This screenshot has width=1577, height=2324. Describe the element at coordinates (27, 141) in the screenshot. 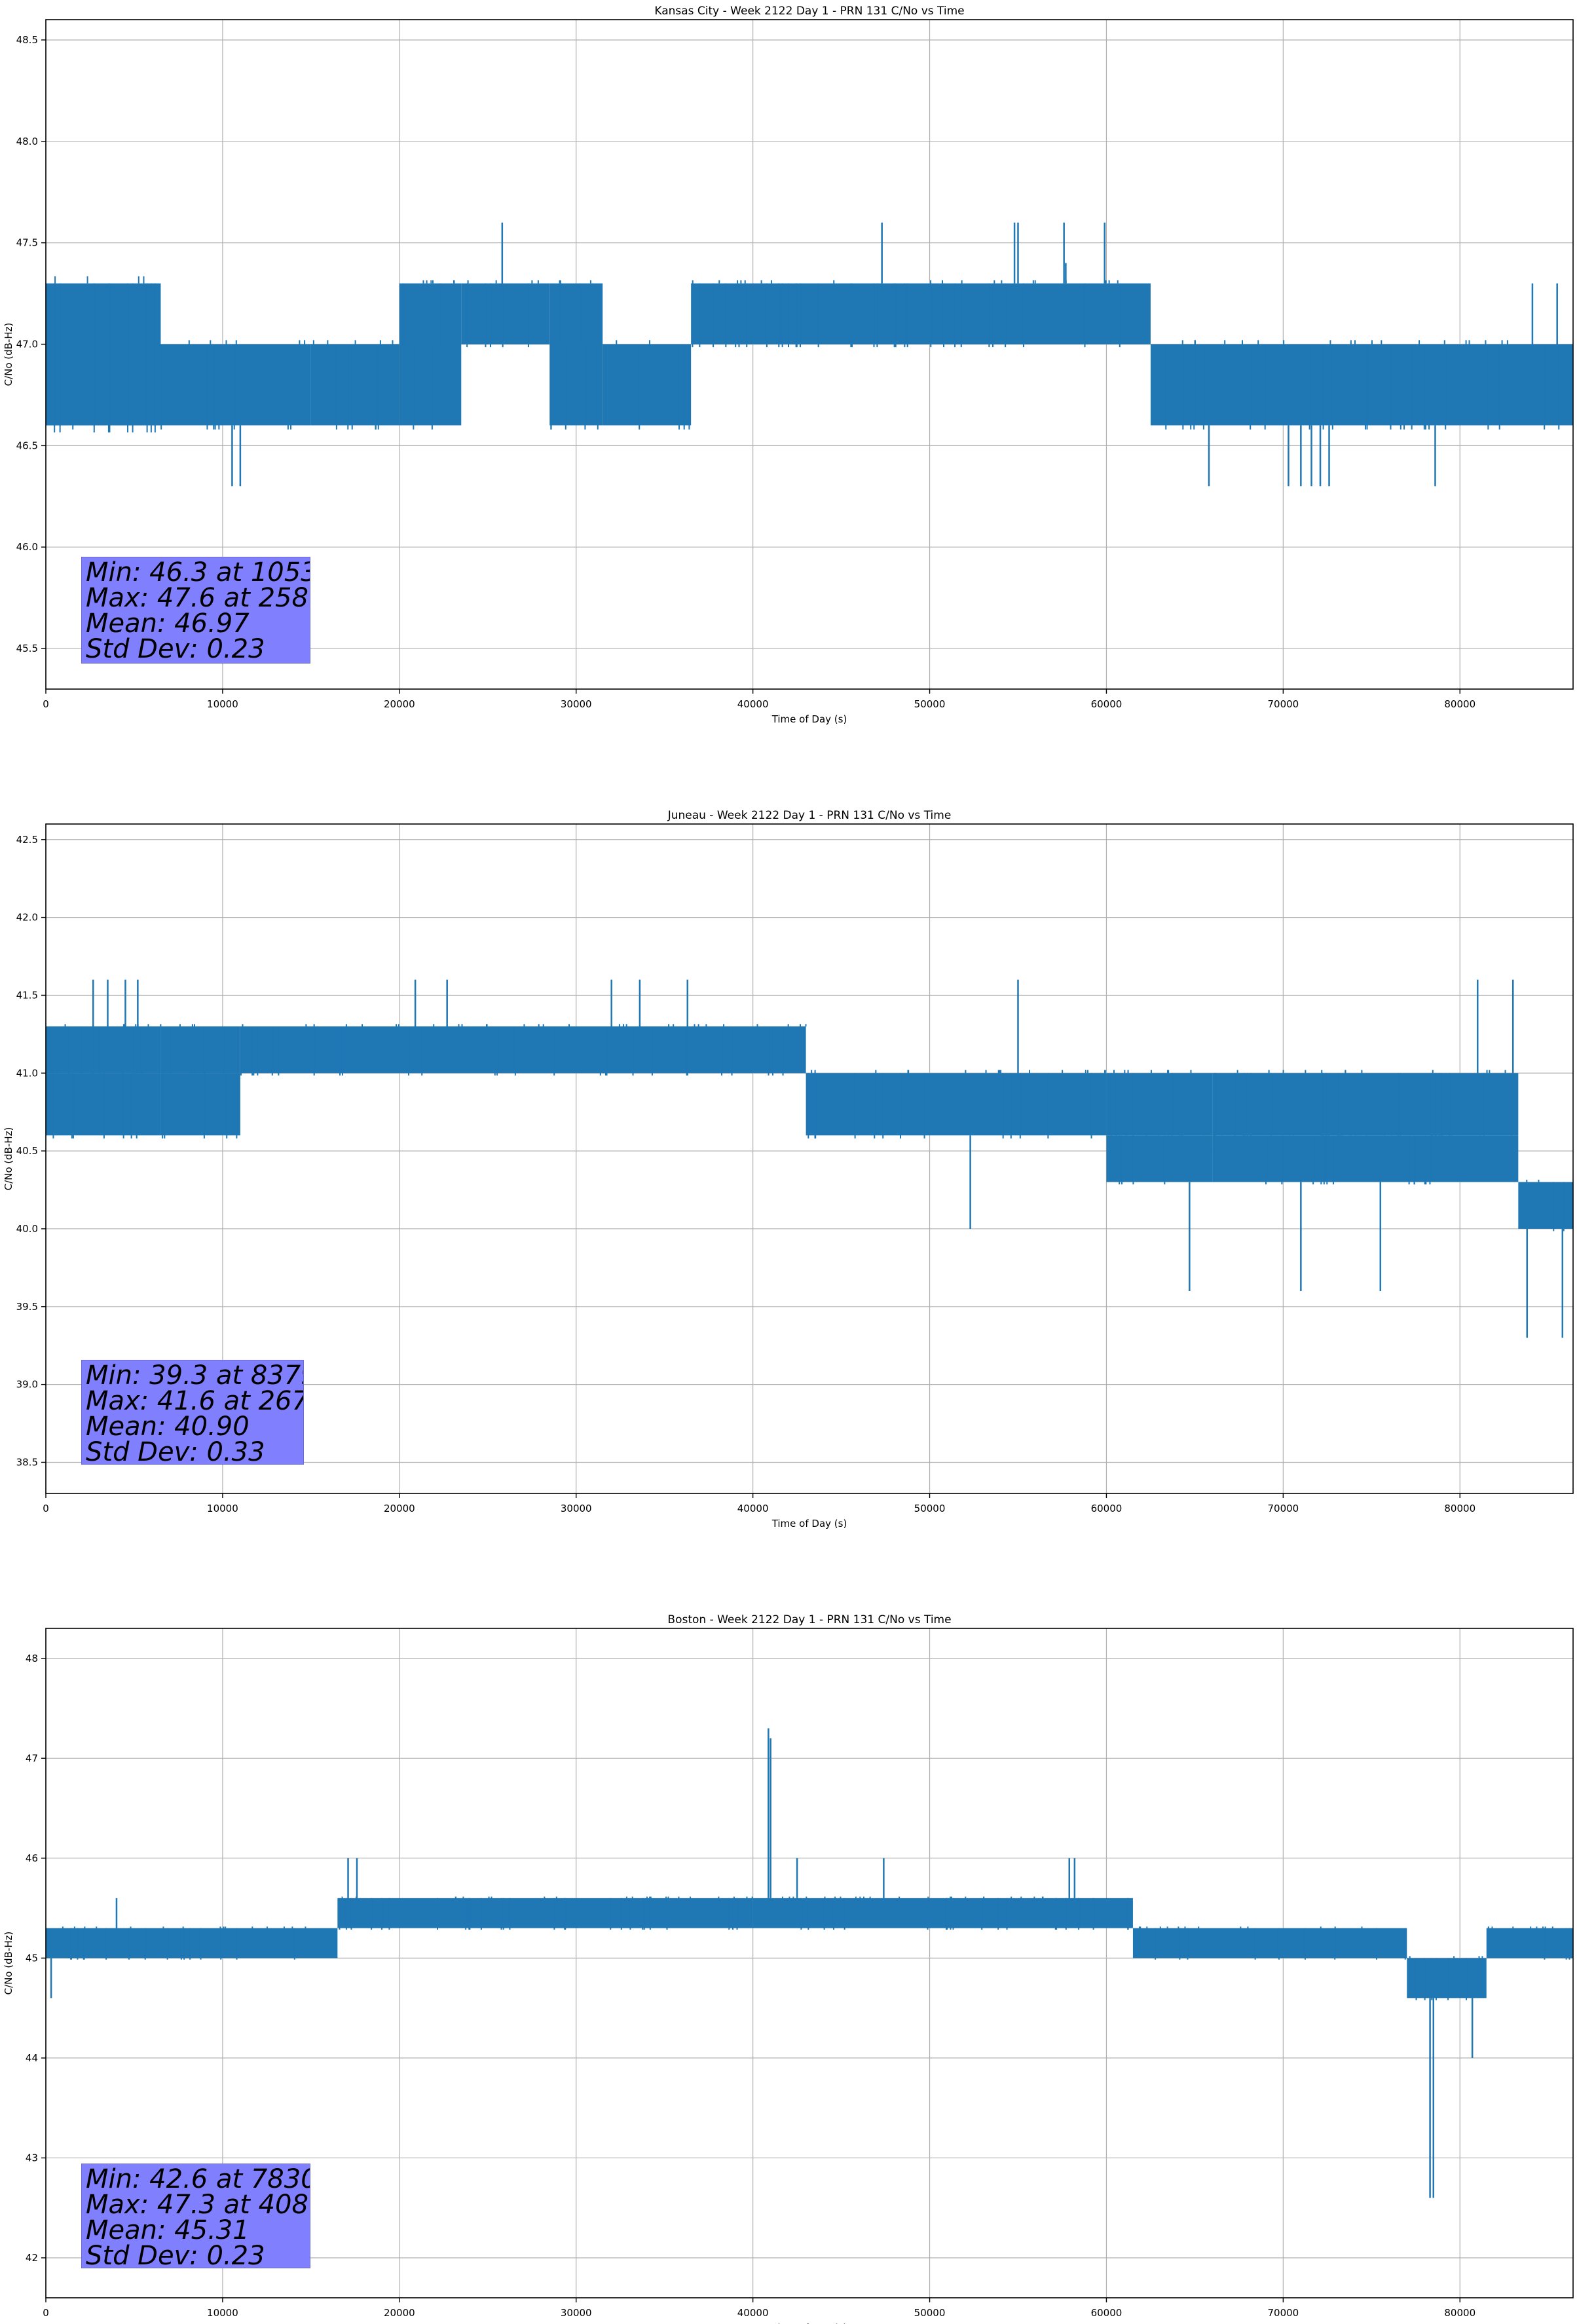

I see `y-tick-label: 48.0` at that location.